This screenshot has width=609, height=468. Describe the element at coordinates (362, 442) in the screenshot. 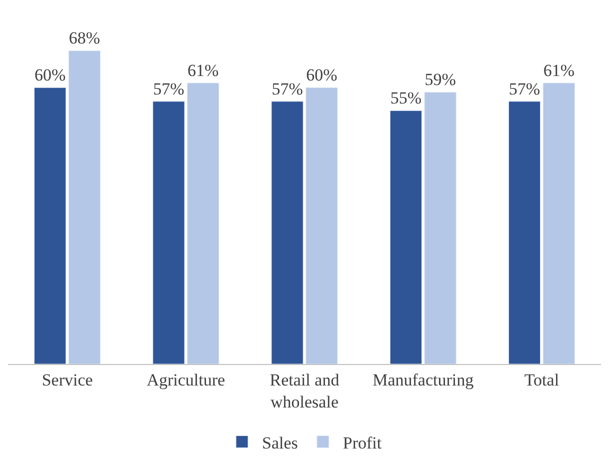

I see `legend-label: Profit` at that location.